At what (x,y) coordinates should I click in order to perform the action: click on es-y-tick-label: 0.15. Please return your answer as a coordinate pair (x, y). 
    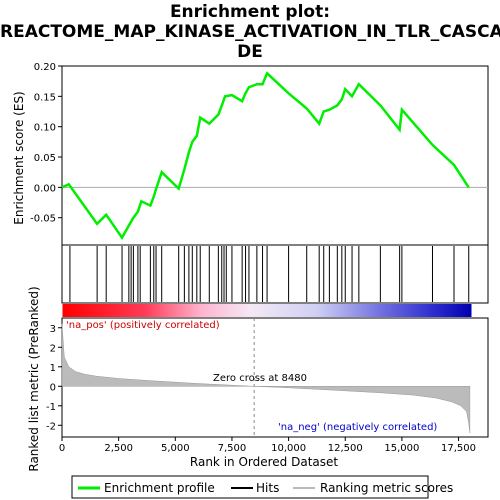
    Looking at the image, I should click on (45, 97).